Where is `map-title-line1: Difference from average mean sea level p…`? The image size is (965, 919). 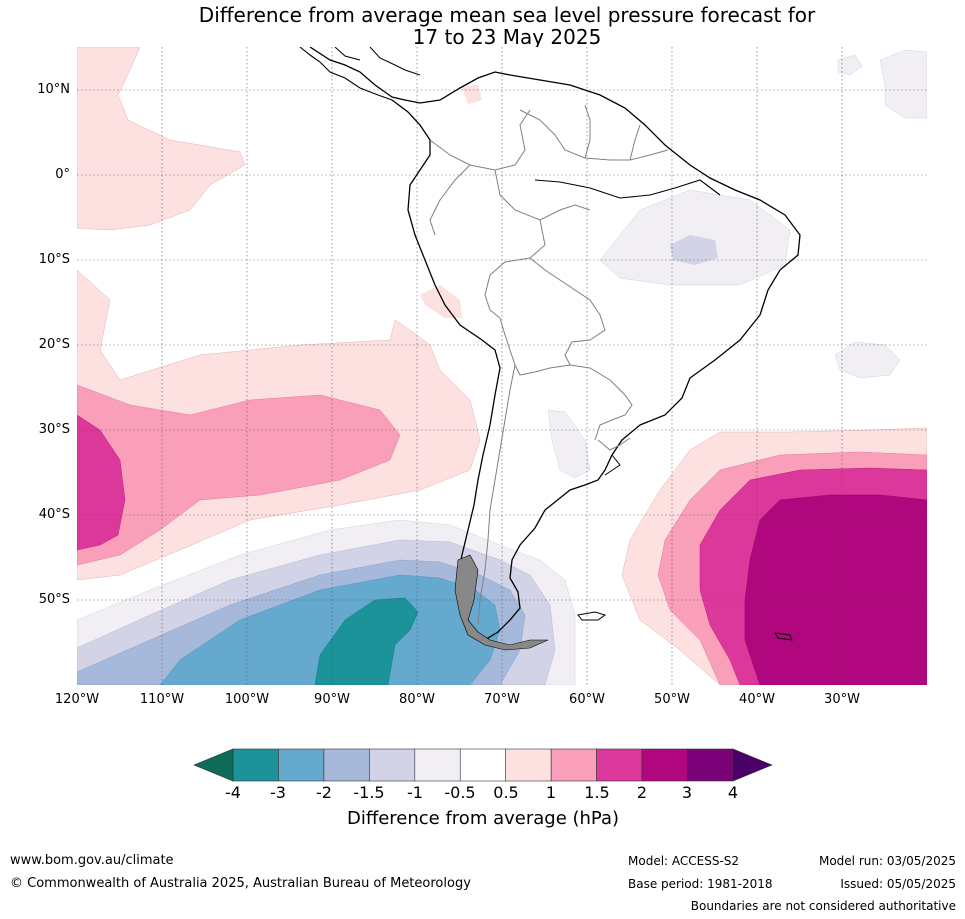 map-title-line1: Difference from average mean sea level p… is located at coordinates (507, 15).